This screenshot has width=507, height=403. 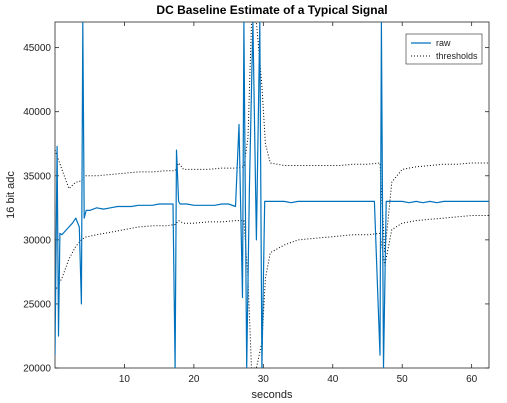 What do you see at coordinates (37, 240) in the screenshot?
I see `y-tick-label: 30000` at bounding box center [37, 240].